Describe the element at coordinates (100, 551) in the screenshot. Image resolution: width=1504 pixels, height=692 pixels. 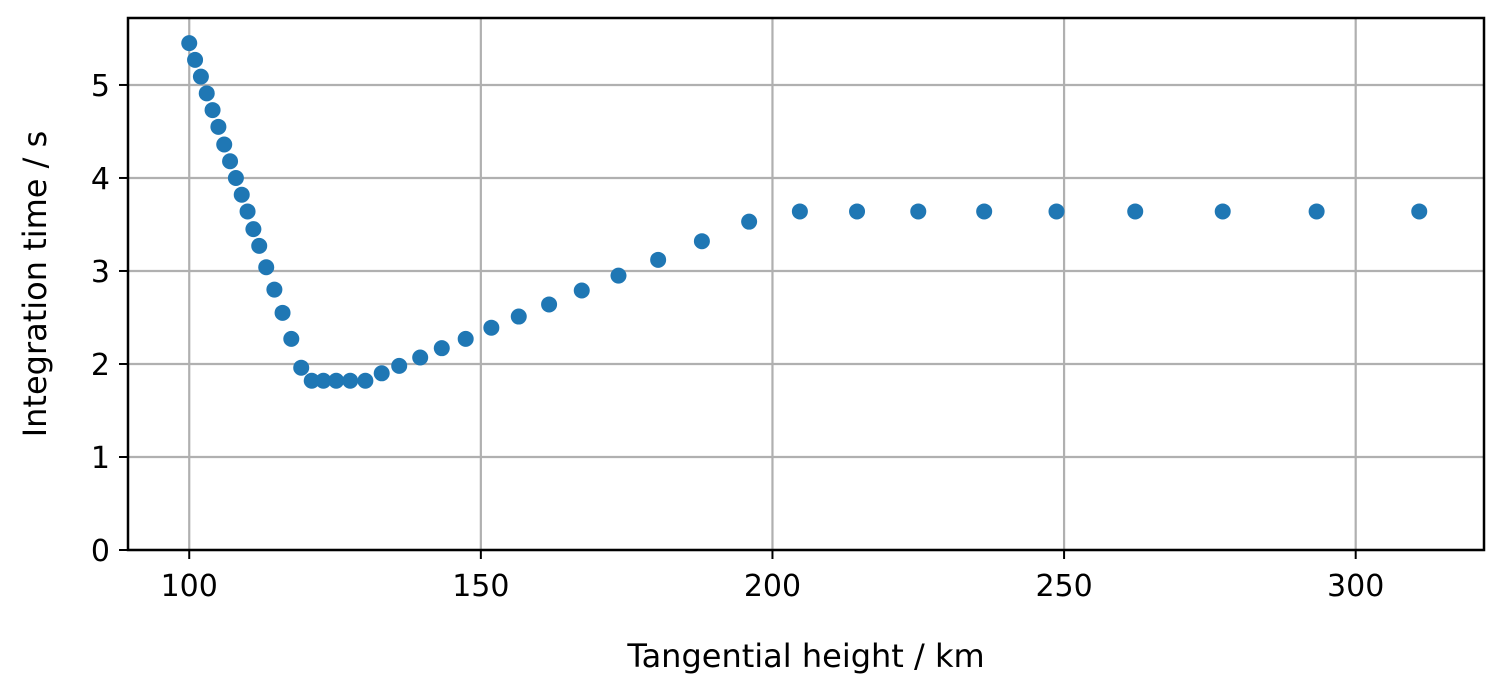
I see `y-tick-label: 0` at that location.